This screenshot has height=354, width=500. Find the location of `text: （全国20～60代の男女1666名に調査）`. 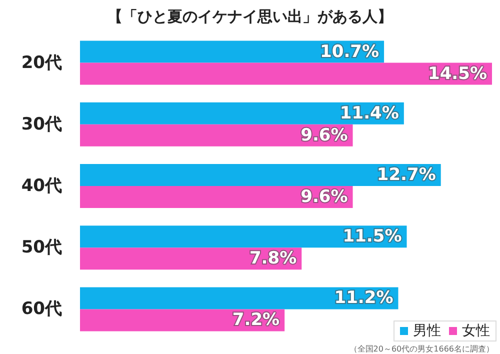

text: （全国20～60代の男女1666名に調査） is located at coordinates (421, 349).